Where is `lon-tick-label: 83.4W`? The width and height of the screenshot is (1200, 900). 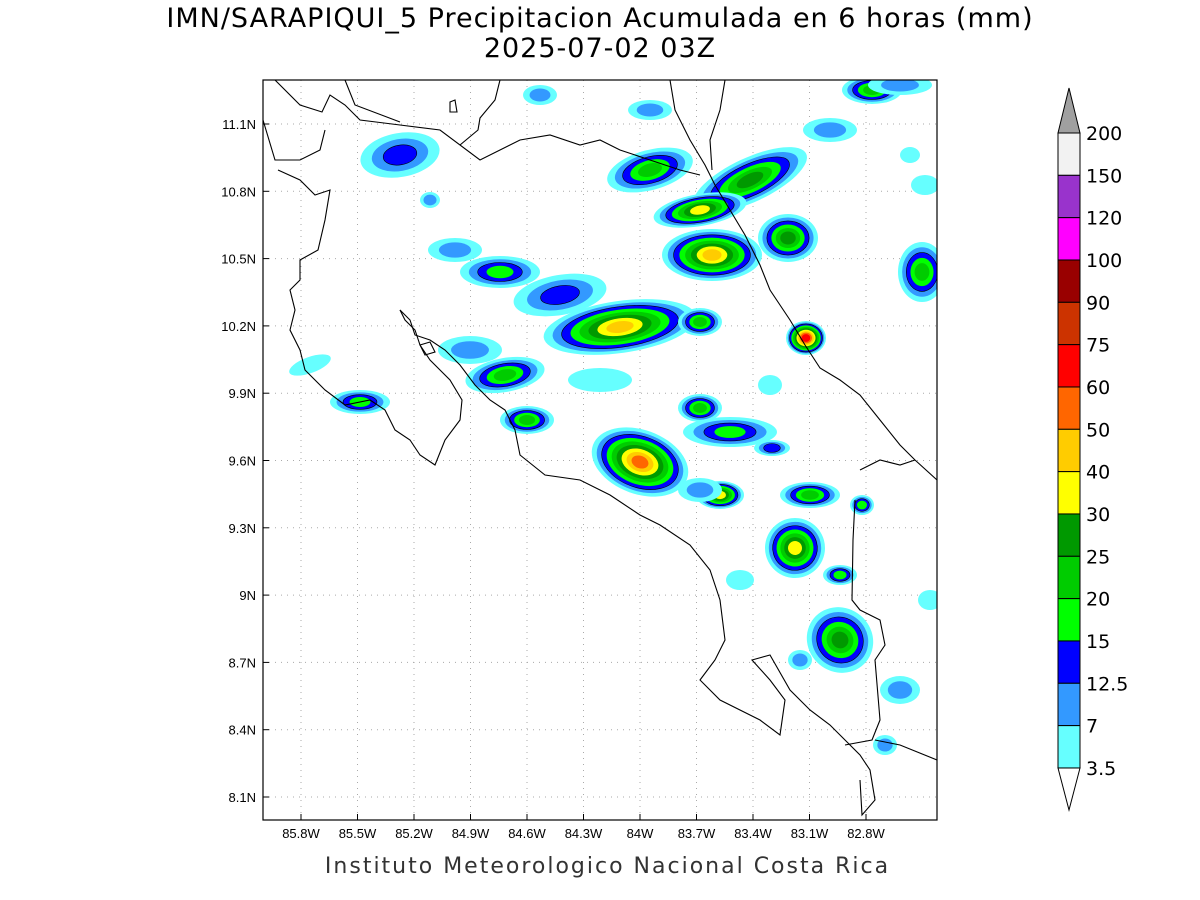 lon-tick-label: 83.4W is located at coordinates (753, 833).